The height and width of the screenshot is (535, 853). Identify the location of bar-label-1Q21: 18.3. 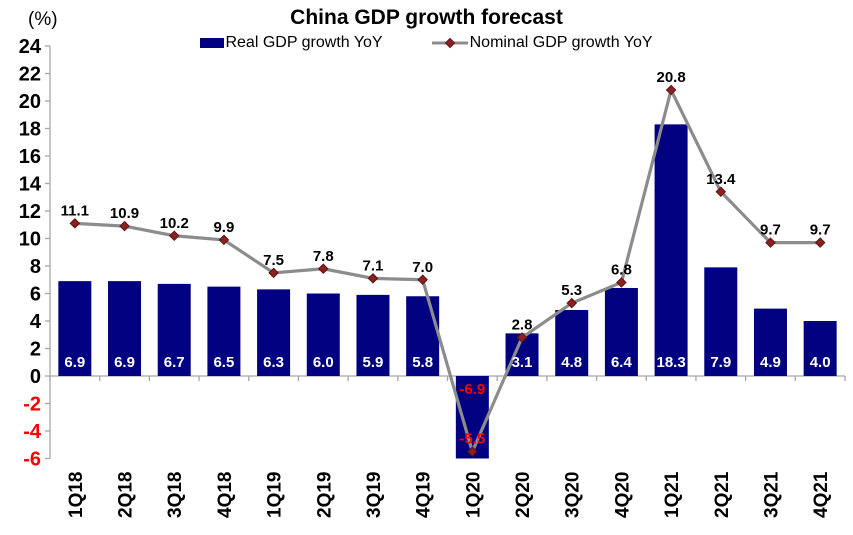
(670, 362).